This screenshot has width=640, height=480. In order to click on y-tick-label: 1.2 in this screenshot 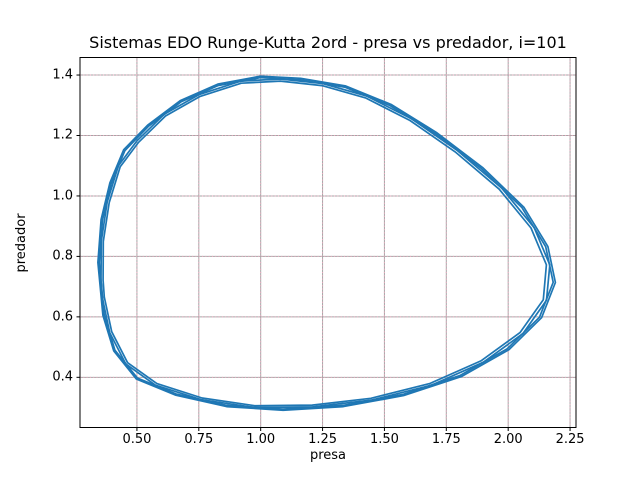, I will do `click(62, 135)`.